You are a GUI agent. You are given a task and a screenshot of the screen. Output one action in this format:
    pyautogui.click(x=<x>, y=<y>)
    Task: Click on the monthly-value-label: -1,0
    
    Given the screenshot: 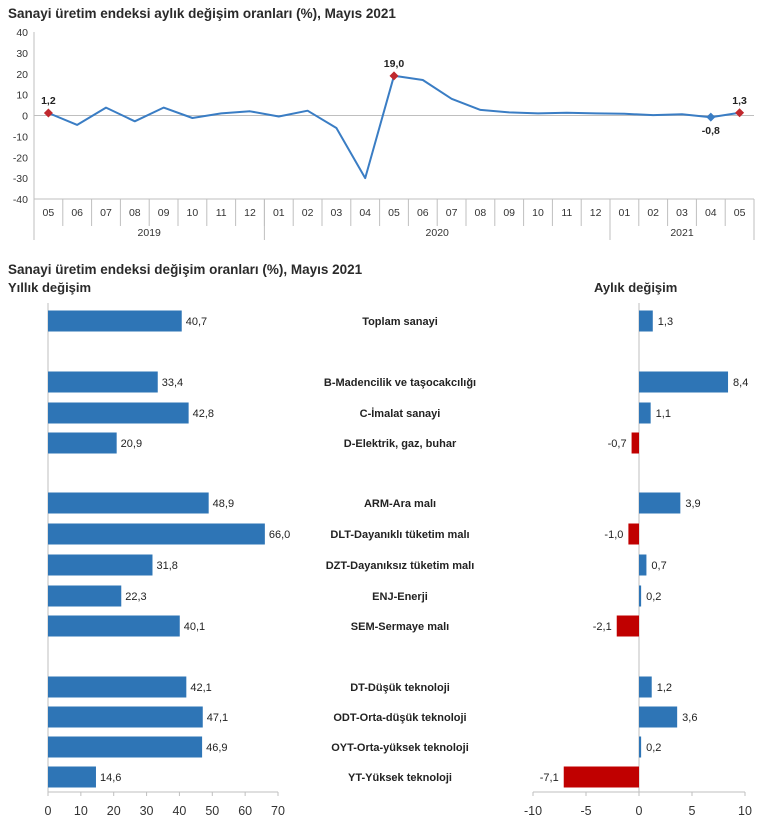 What is the action you would take?
    pyautogui.click(x=613, y=535)
    